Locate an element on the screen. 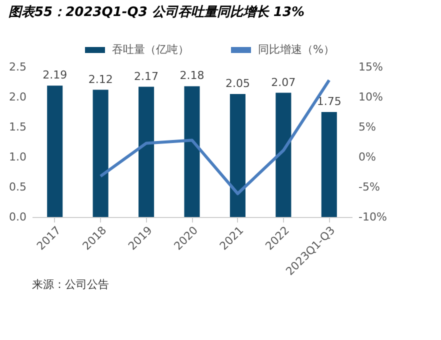 The width and height of the screenshot is (441, 340). data-label: 2.12 is located at coordinates (100, 79).